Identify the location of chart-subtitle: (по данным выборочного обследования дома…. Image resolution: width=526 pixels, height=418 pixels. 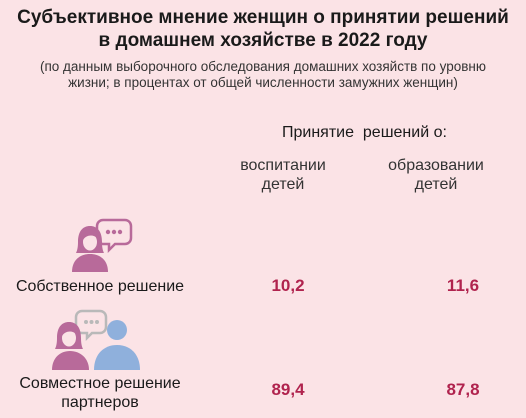
(263, 75).